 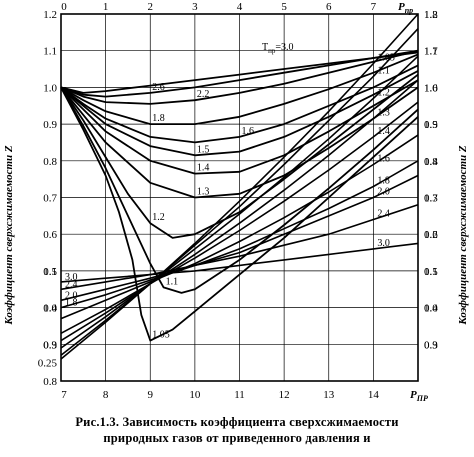 I want to click on series-top-t-value: =3.0, so click(x=284, y=47).